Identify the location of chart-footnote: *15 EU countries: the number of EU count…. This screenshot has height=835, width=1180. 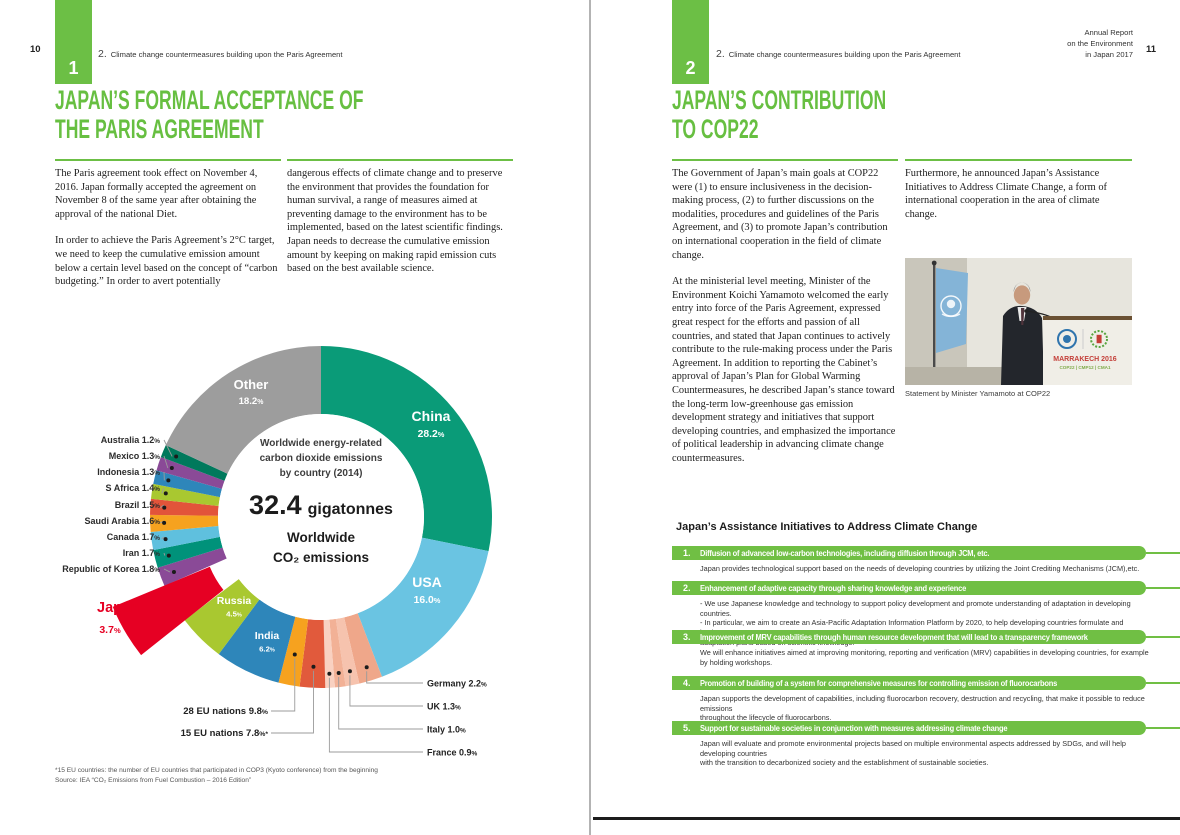
(216, 775).